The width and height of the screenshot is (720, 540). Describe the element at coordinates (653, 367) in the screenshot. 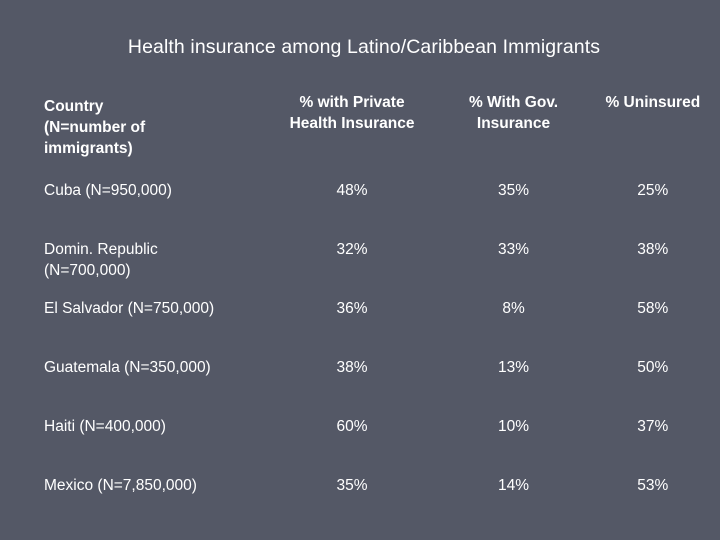

I see `uninsured-cell: 50%` at that location.